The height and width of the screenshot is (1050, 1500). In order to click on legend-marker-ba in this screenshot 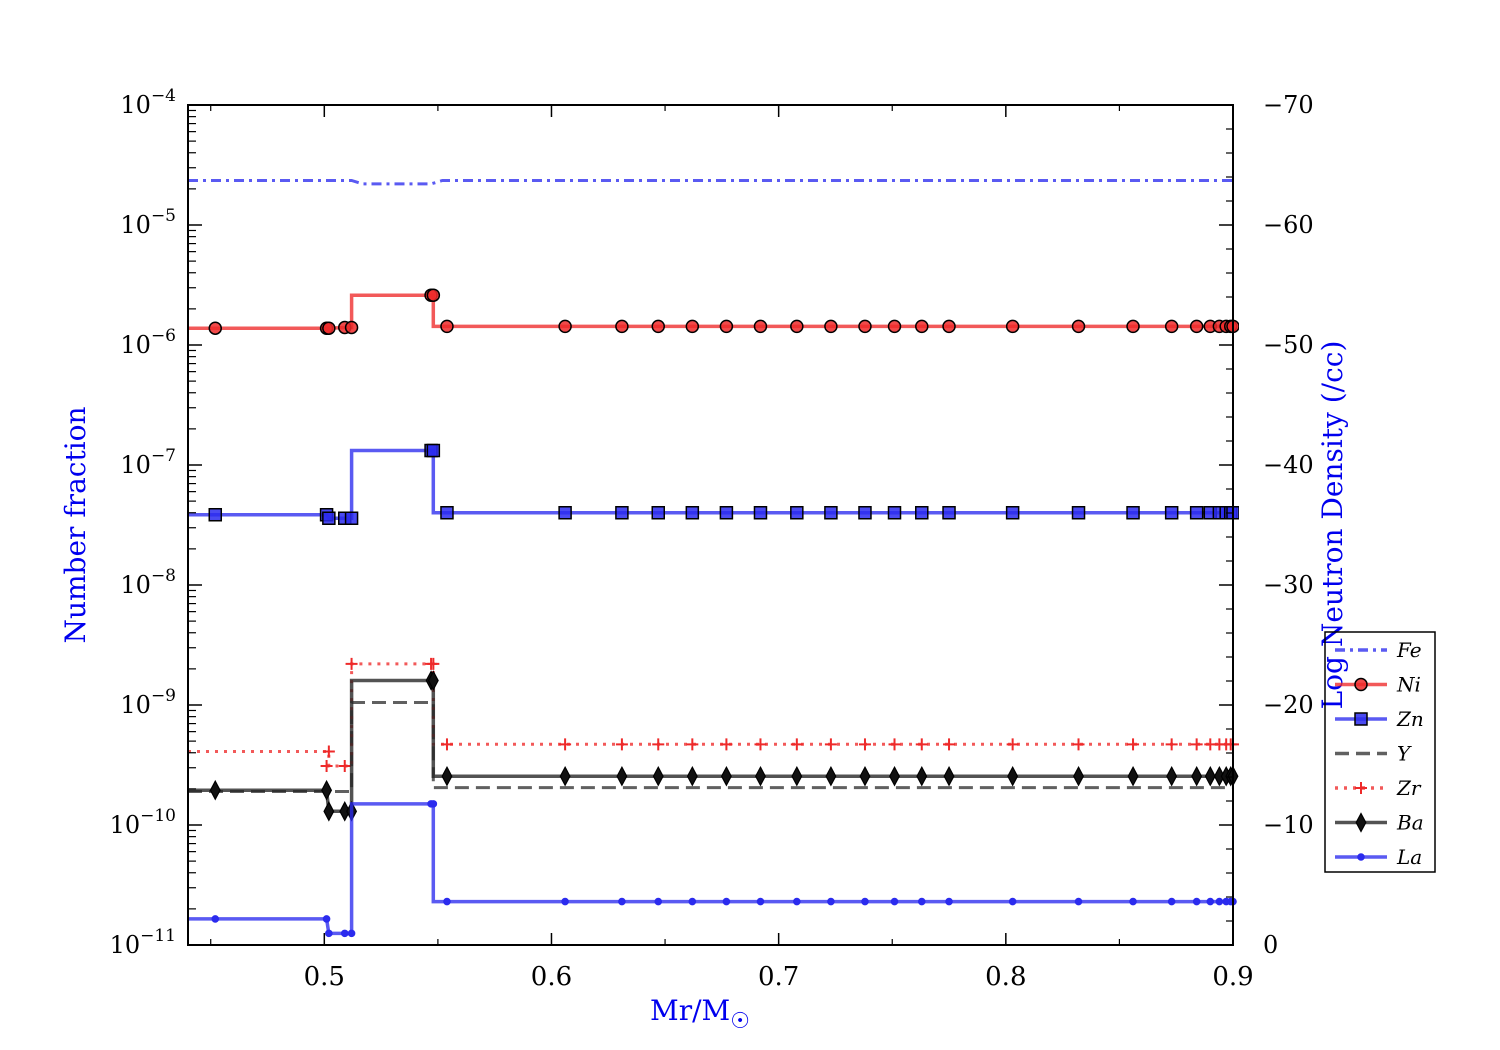, I will do `click(1361, 822)`.